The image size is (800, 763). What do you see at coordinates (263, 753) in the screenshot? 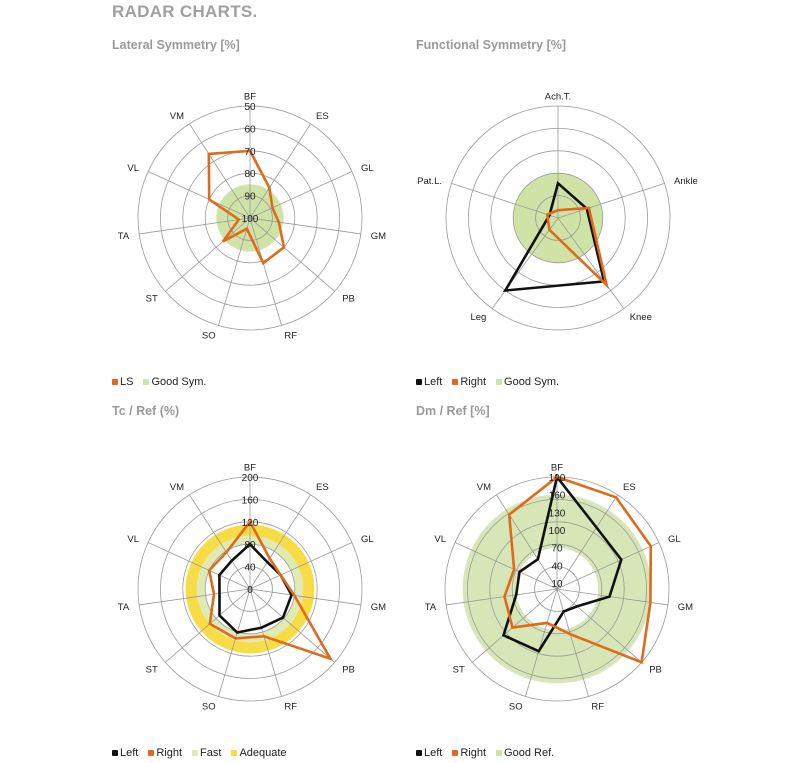
I see `legend-label: Adequate` at bounding box center [263, 753].